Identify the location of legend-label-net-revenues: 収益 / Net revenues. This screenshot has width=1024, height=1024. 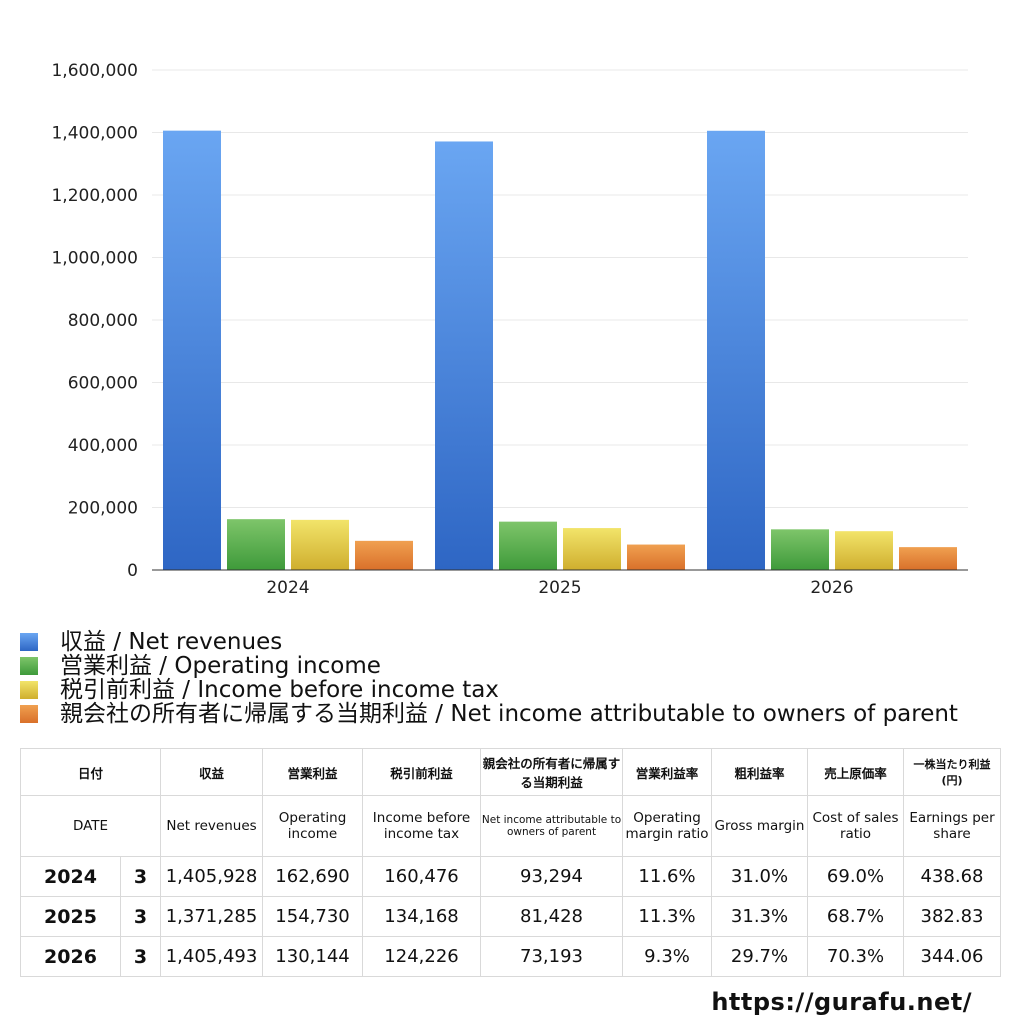
(171, 642).